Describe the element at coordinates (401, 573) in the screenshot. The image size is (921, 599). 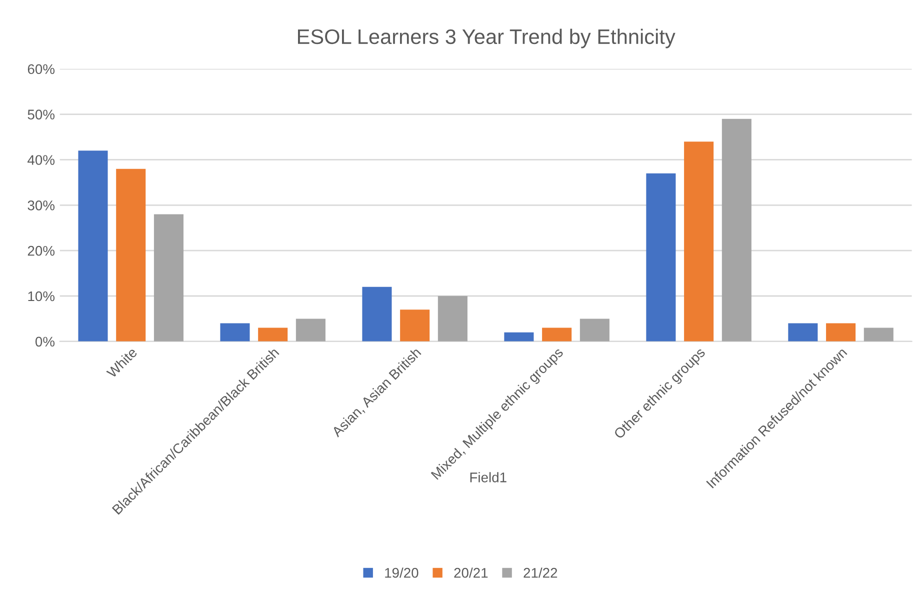
I see `legend-label: 19/20` at that location.